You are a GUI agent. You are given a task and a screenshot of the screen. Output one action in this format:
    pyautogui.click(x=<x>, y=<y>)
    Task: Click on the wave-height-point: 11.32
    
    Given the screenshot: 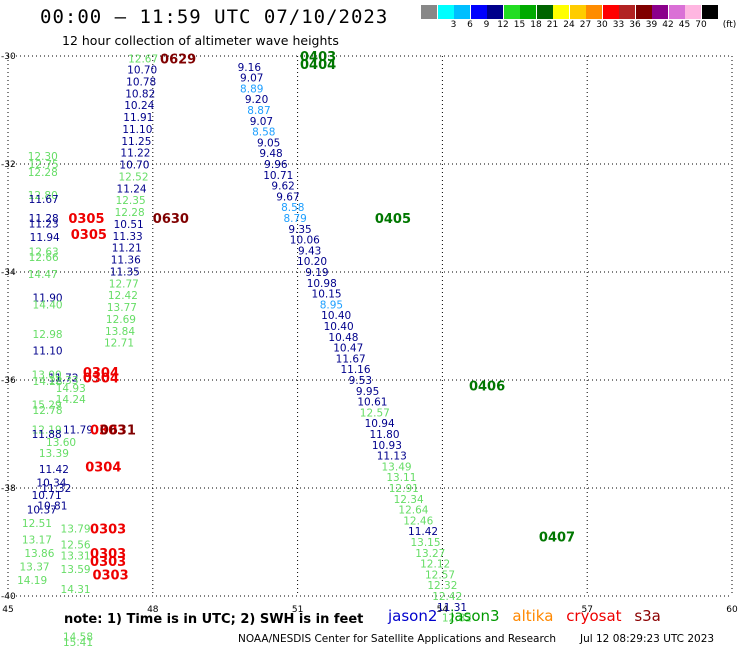 What is the action you would take?
    pyautogui.click(x=56, y=489)
    